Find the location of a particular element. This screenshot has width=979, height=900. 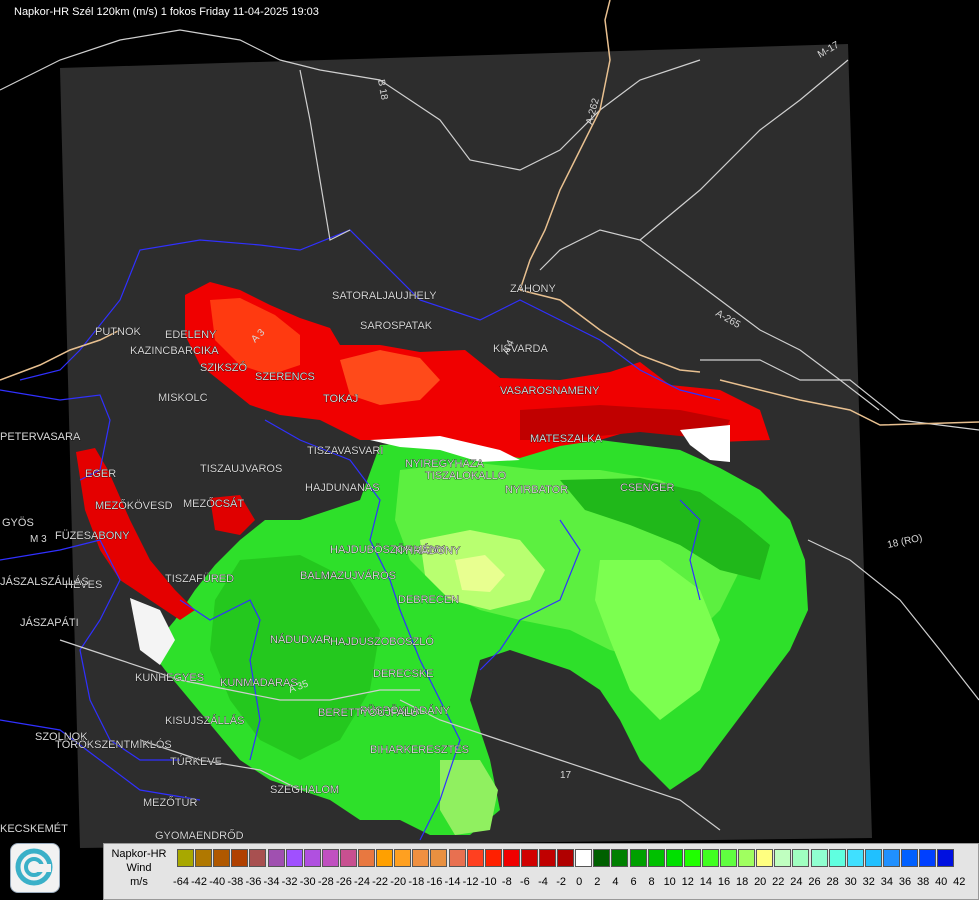

city-label: GYOMAENDRŐD is located at coordinates (199, 835).